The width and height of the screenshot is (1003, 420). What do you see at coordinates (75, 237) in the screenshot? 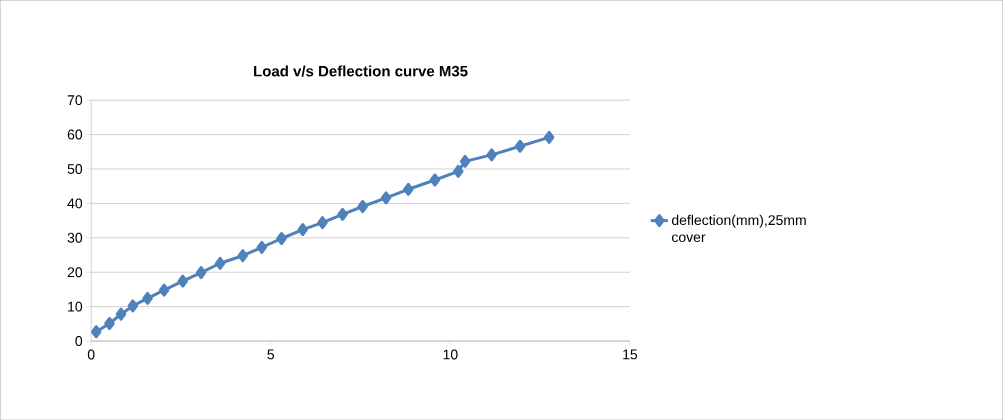
I see `y-tick-label: 30` at bounding box center [75, 237].